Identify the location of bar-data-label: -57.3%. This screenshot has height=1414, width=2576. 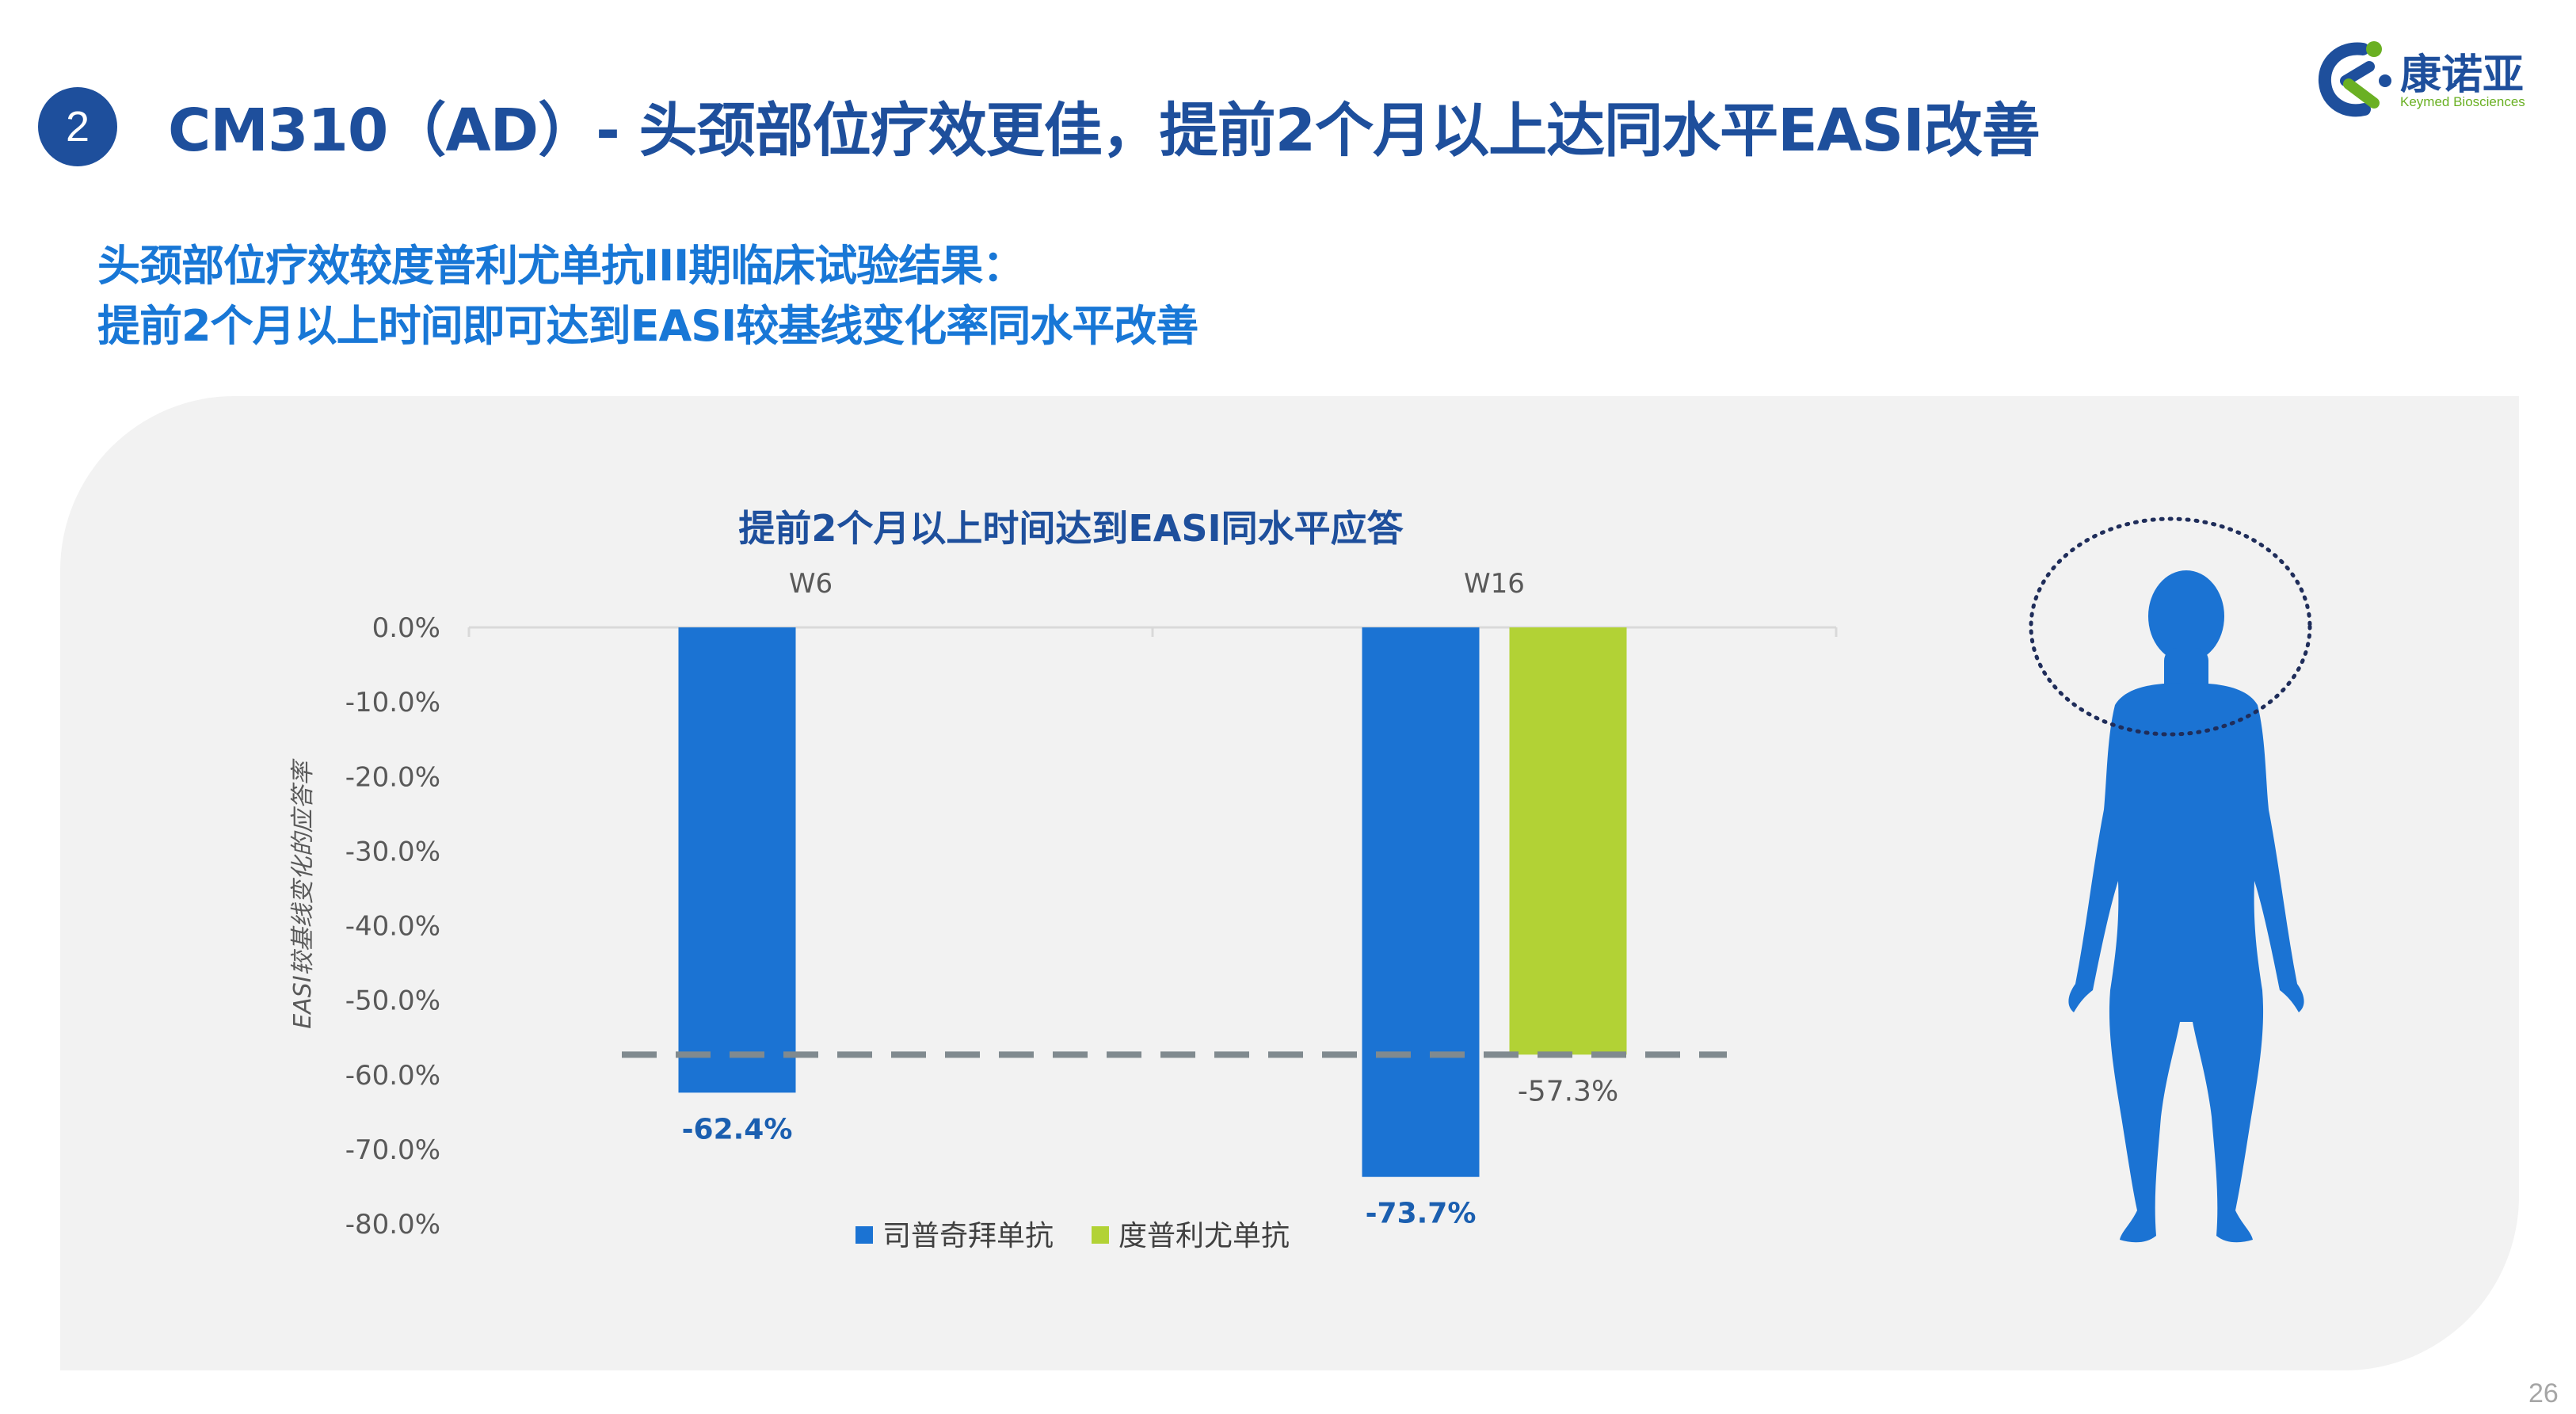
(1568, 1091).